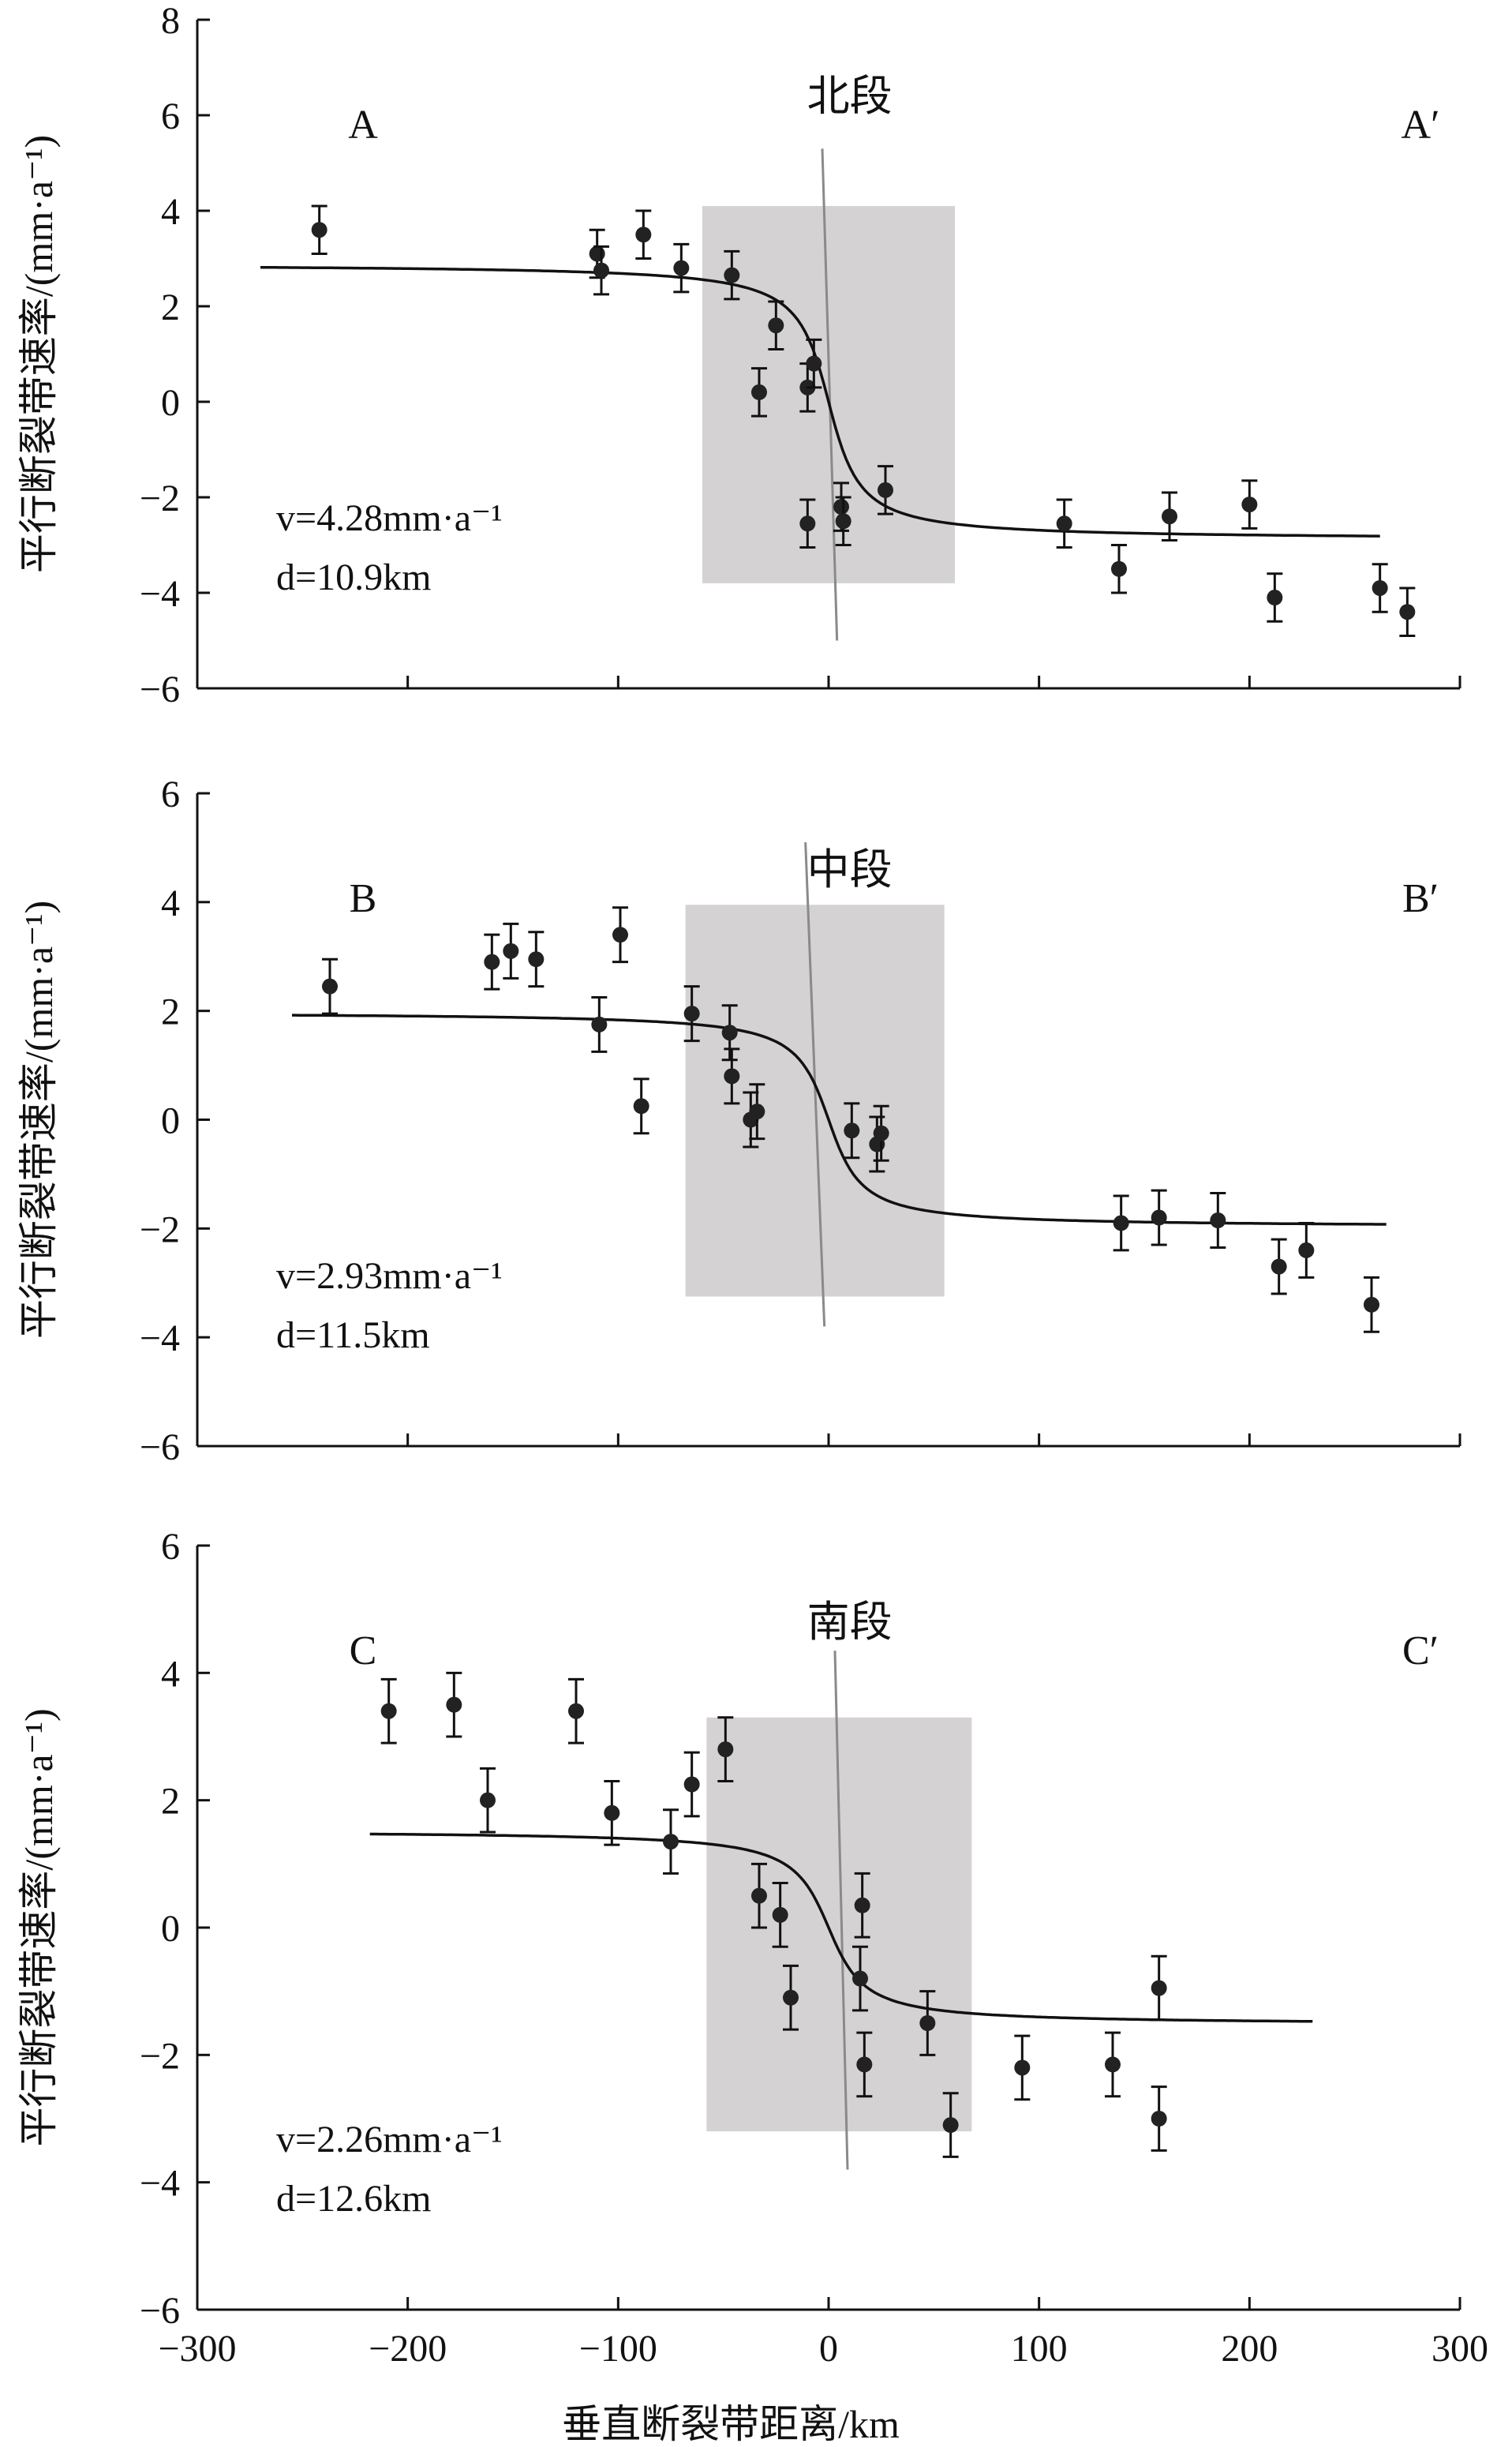 The width and height of the screenshot is (1512, 2447). Describe the element at coordinates (618, 2349) in the screenshot. I see `x-tick-label: −100` at that location.